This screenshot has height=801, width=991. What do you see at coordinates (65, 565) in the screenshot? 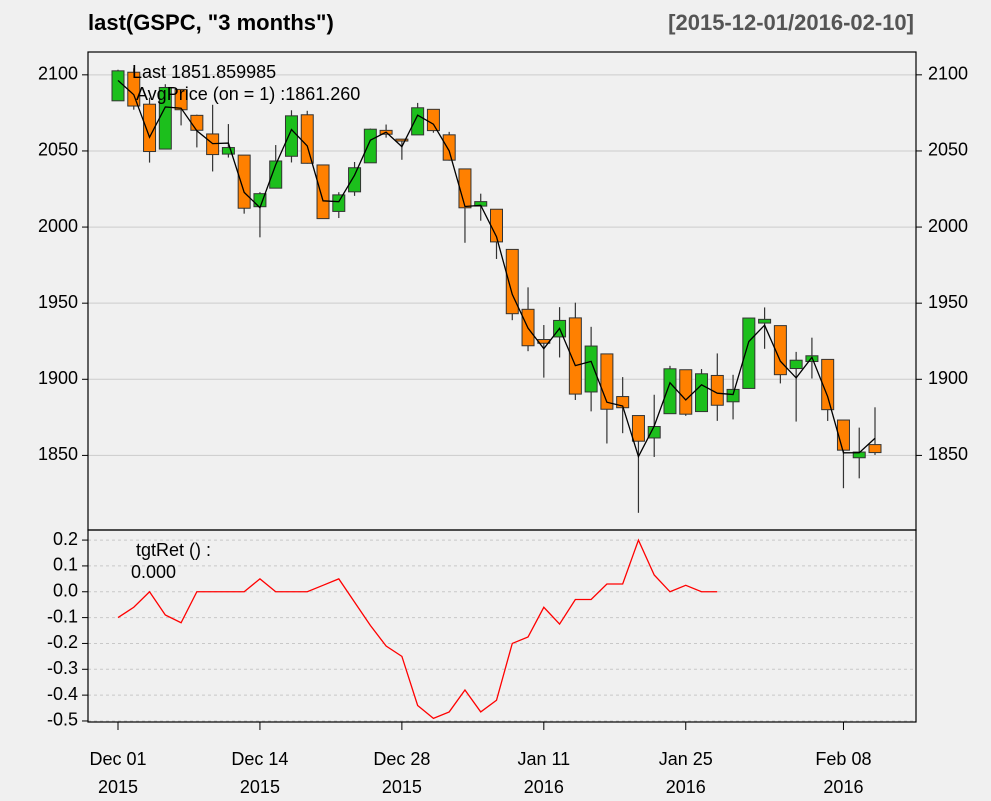
I see `y-tick-label: 0.1` at bounding box center [65, 565].